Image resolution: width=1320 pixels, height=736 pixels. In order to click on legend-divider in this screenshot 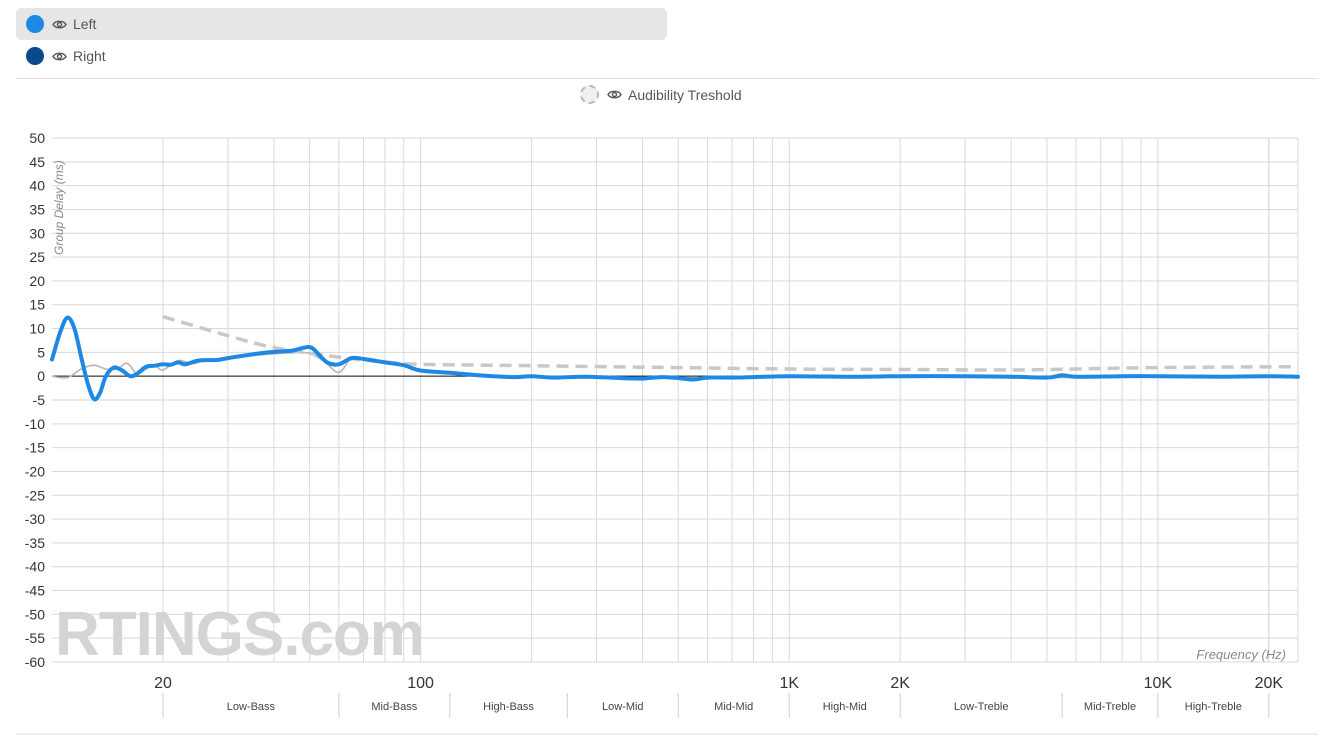, I will do `click(667, 78)`.